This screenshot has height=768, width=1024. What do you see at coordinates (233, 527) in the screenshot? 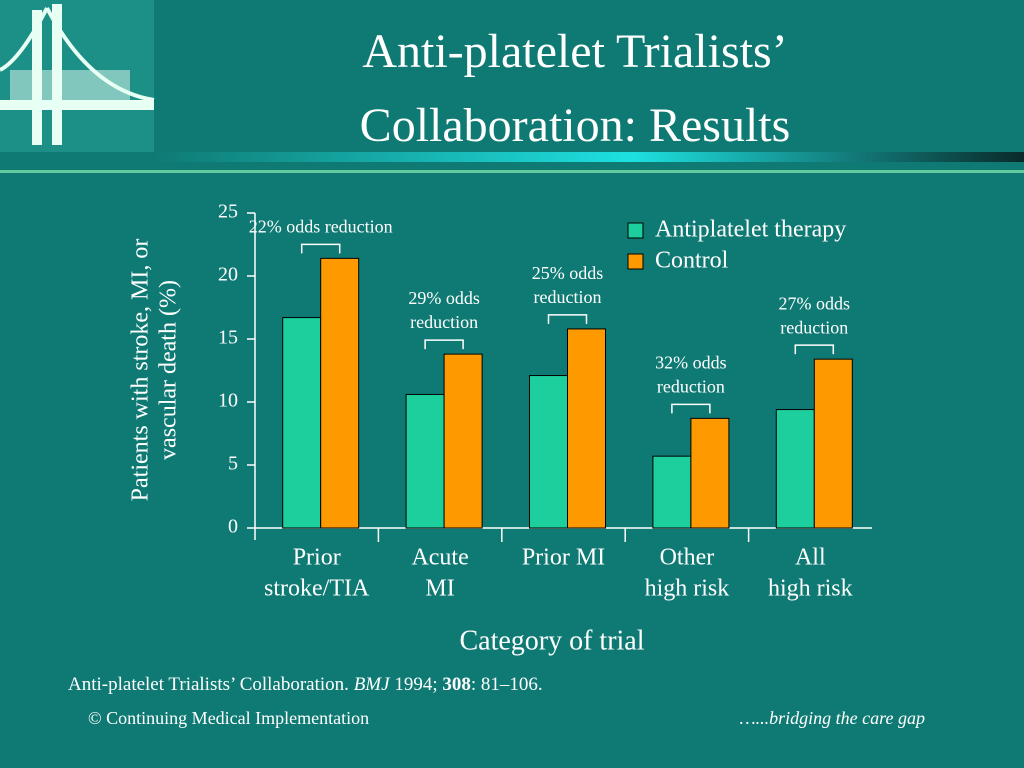
I see `y-tick-label: 0` at bounding box center [233, 527].